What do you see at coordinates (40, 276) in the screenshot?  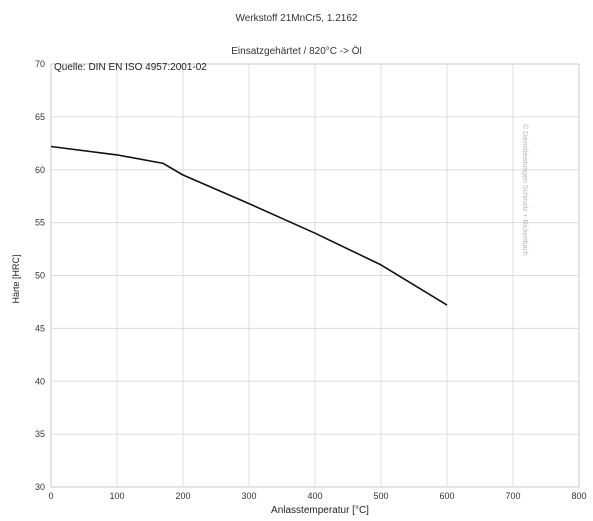 I see `y-tick-label: 50` at bounding box center [40, 276].